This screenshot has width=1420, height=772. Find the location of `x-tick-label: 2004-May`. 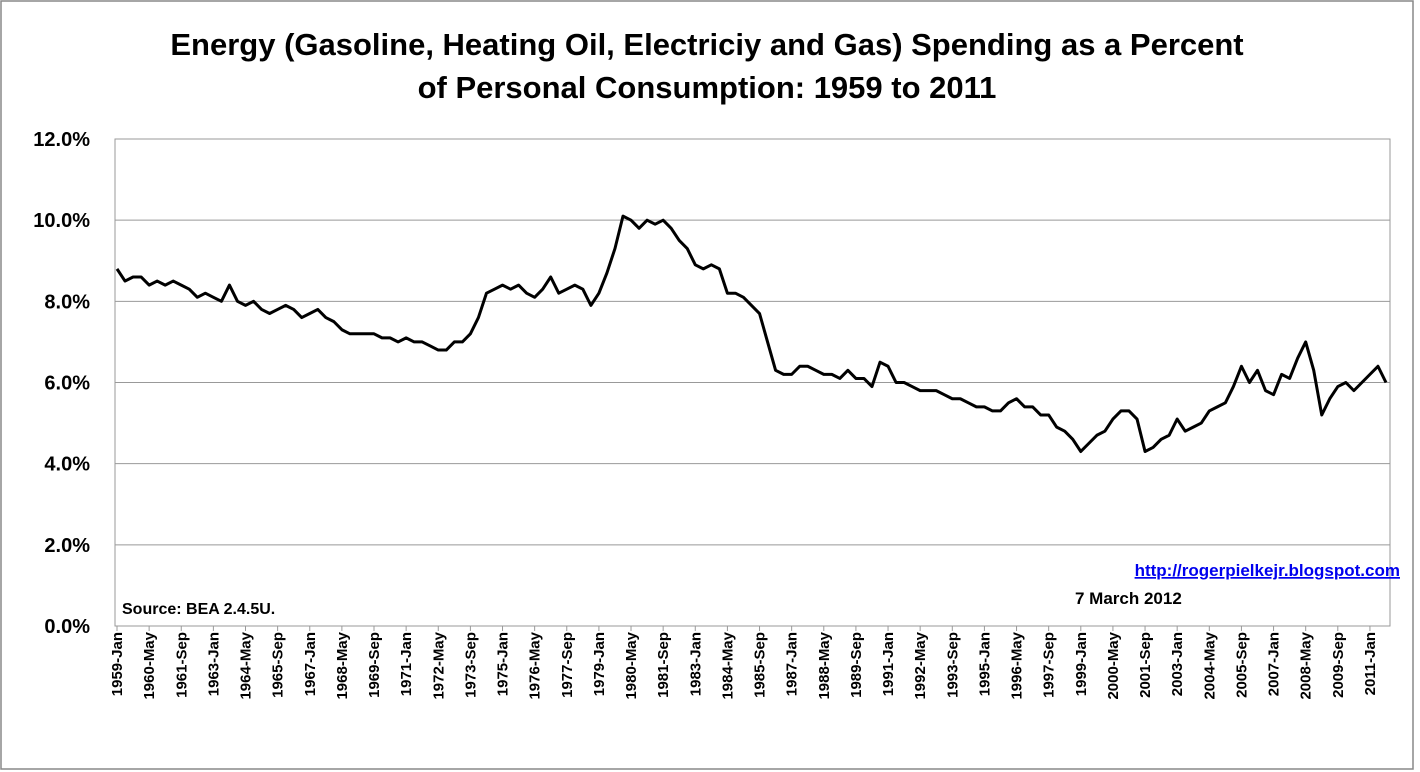

x-tick-label: 2004-May is located at coordinates (1209, 665).